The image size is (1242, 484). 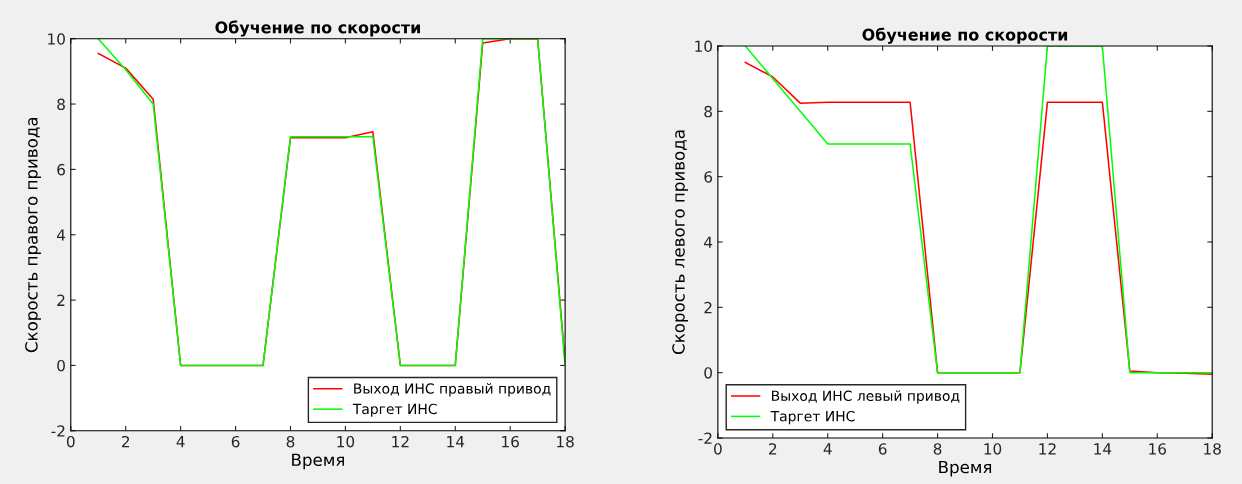 I want to click on y-axis-title: Скорость правого привода, so click(x=33, y=235).